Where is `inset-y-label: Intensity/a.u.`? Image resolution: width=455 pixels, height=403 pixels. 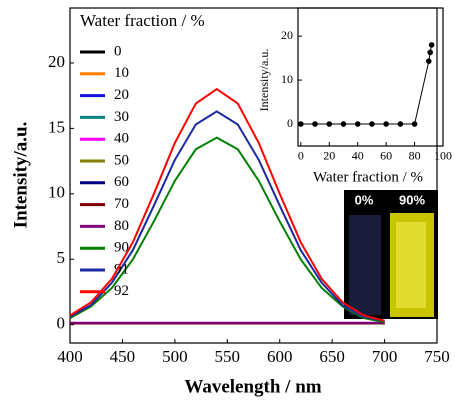 inset-y-label: Intensity/a.u. is located at coordinates (264, 80).